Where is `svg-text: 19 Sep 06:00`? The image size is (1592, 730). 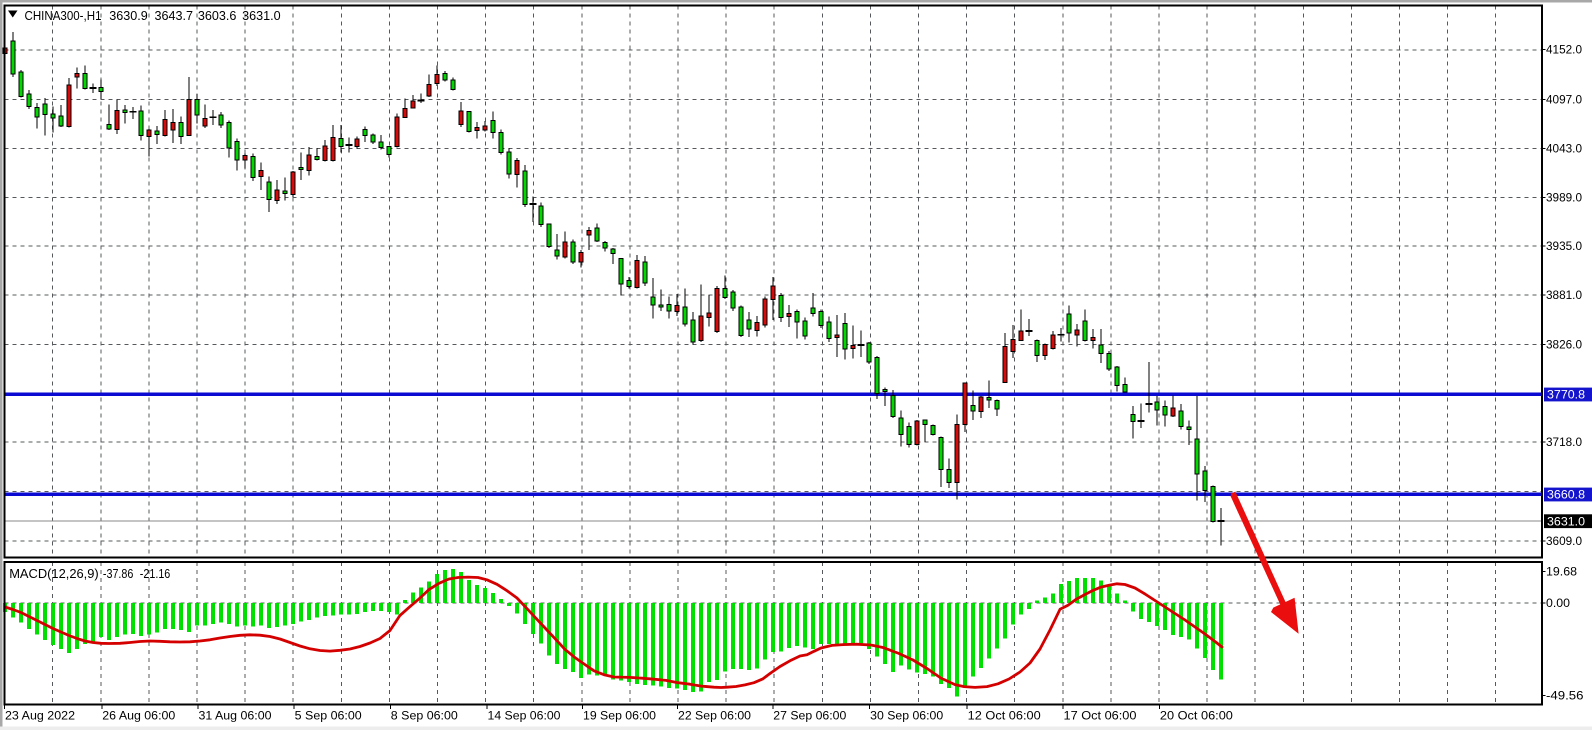
svg-text: 19 Sep 06:00 is located at coordinates (619, 717).